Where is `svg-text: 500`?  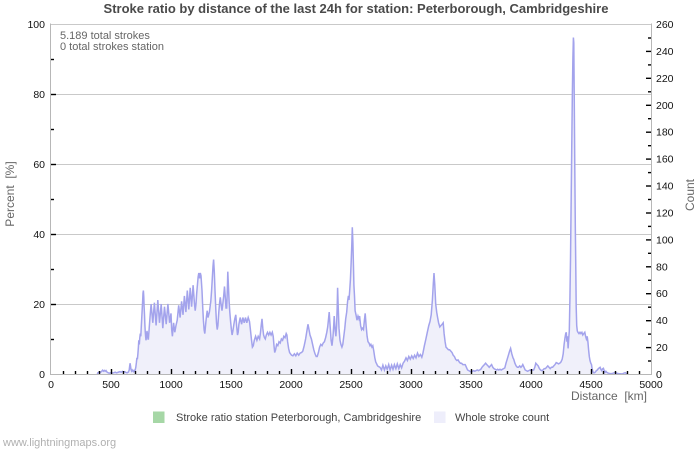 svg-text: 500 is located at coordinates (111, 385).